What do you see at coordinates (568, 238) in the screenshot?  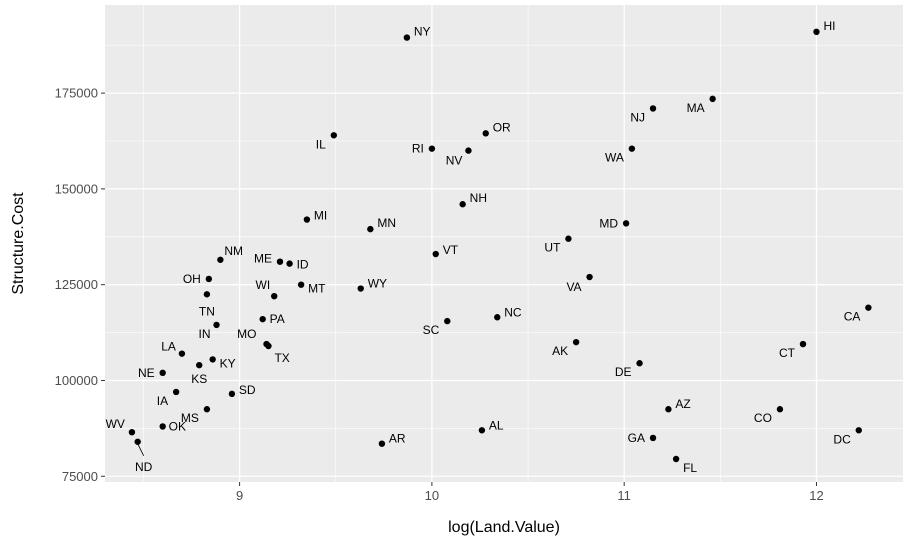 I see `data-point-ut` at bounding box center [568, 238].